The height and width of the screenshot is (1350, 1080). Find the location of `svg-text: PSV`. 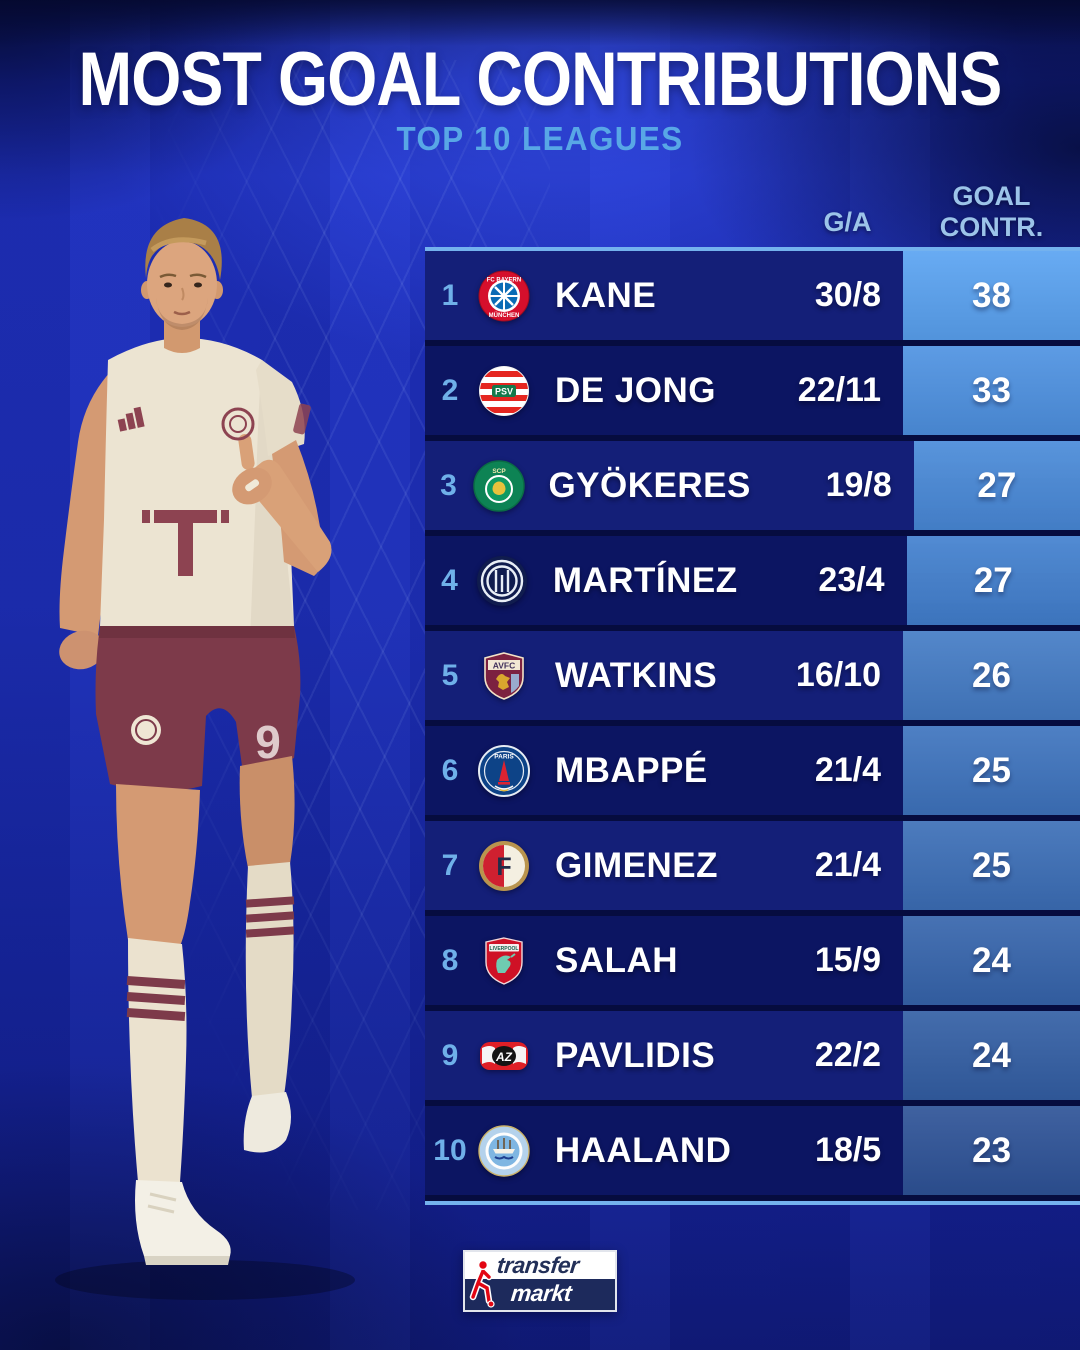

svg-text: PSV is located at coordinates (504, 391).